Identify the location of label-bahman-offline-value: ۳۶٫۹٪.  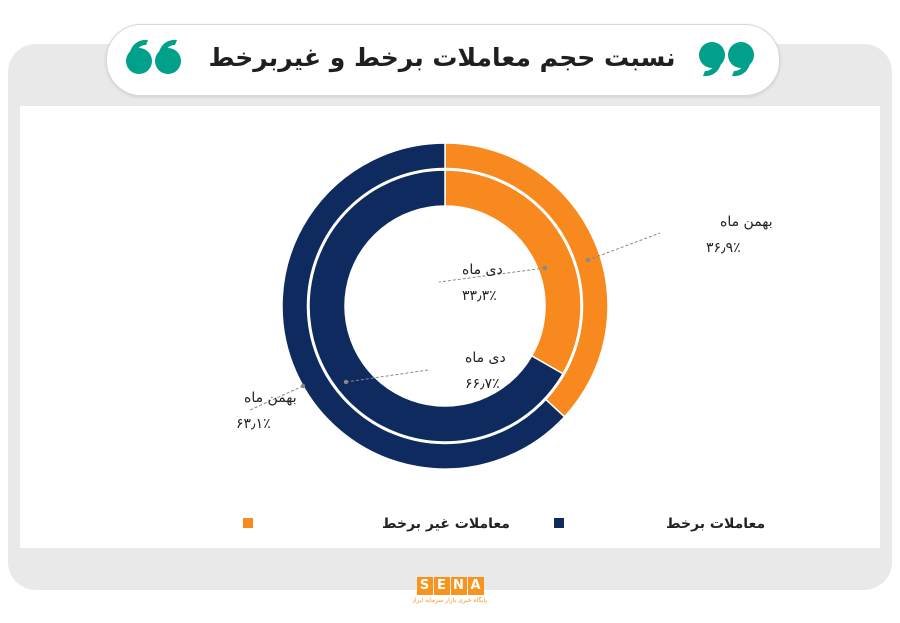
(723, 248).